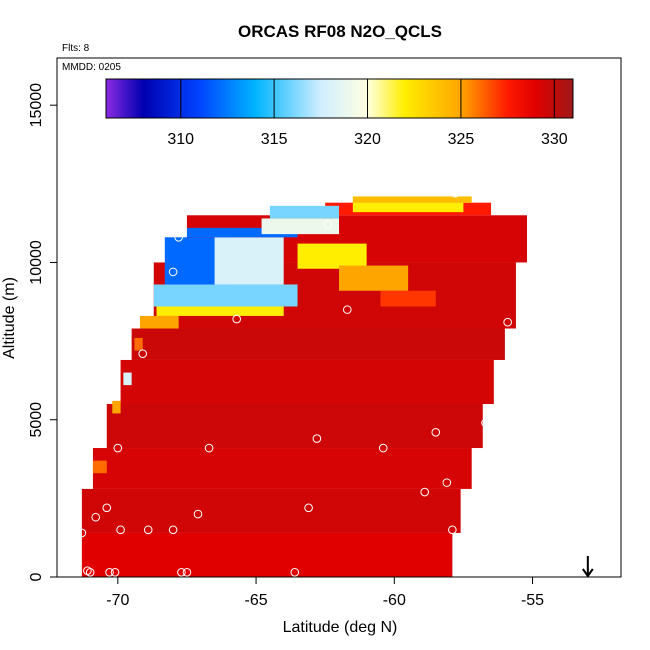 The width and height of the screenshot is (650, 650). What do you see at coordinates (532, 600) in the screenshot?
I see `x-tick-label-3: -55` at bounding box center [532, 600].